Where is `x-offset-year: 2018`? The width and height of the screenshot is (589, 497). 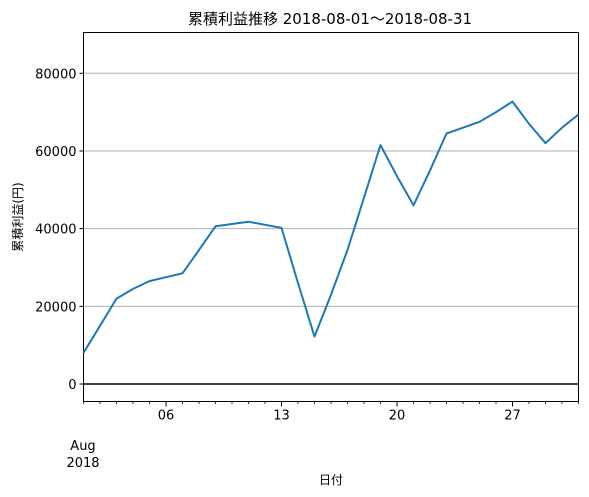 x-offset-year: 2018 is located at coordinates (82, 463).